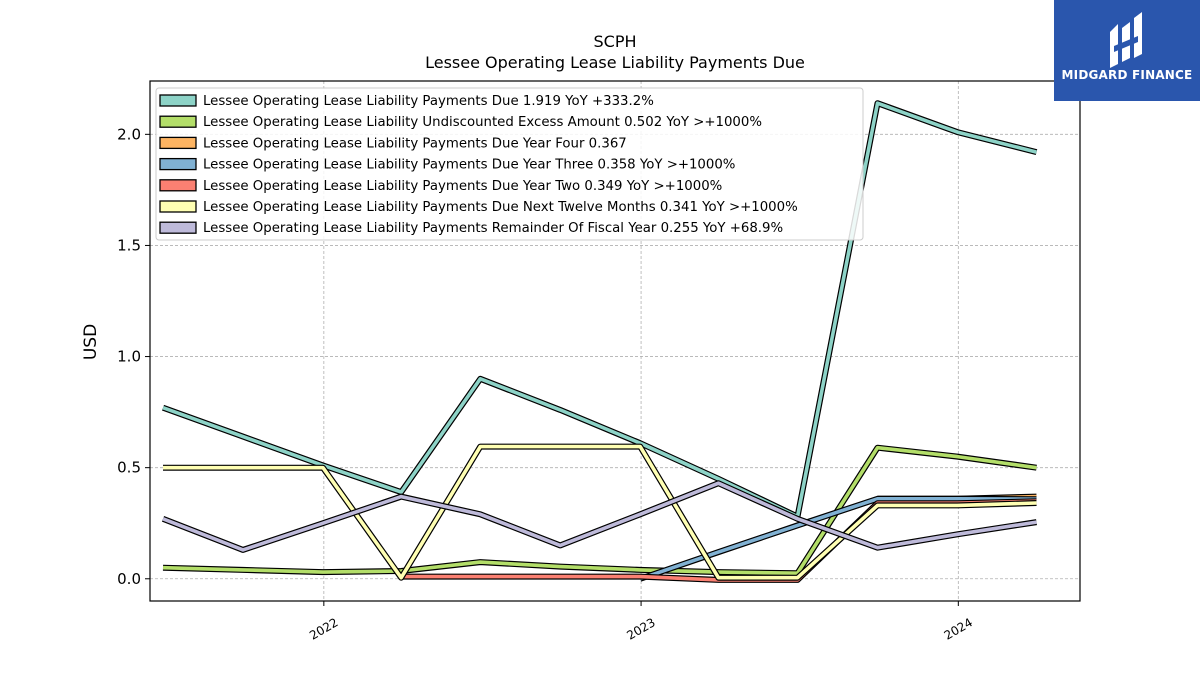  Describe the element at coordinates (614, 41) in the screenshot. I see `chart-title: SCPH` at that location.